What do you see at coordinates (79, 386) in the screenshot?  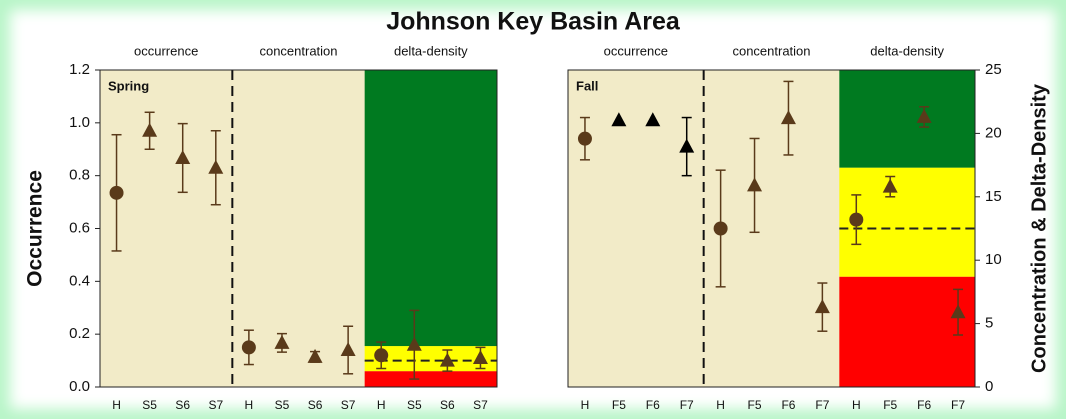 I see `y-tick-label: 0.0` at bounding box center [79, 386].